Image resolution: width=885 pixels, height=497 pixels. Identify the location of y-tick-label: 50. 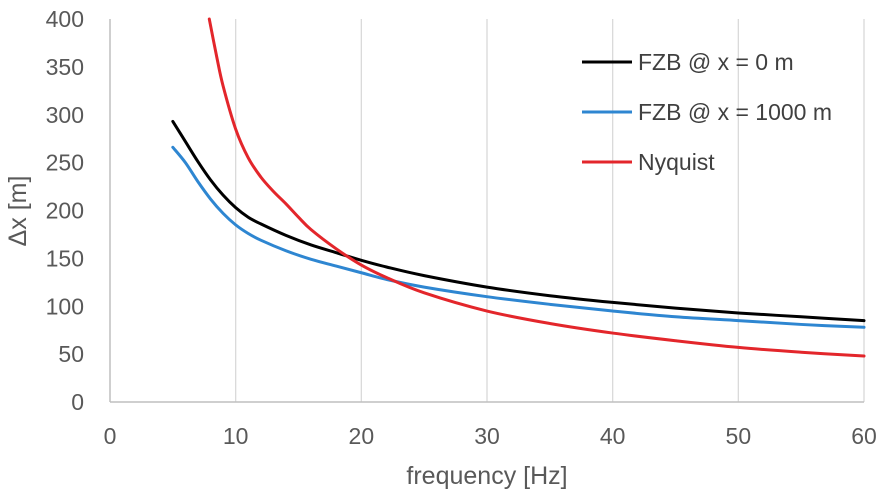
(71, 354).